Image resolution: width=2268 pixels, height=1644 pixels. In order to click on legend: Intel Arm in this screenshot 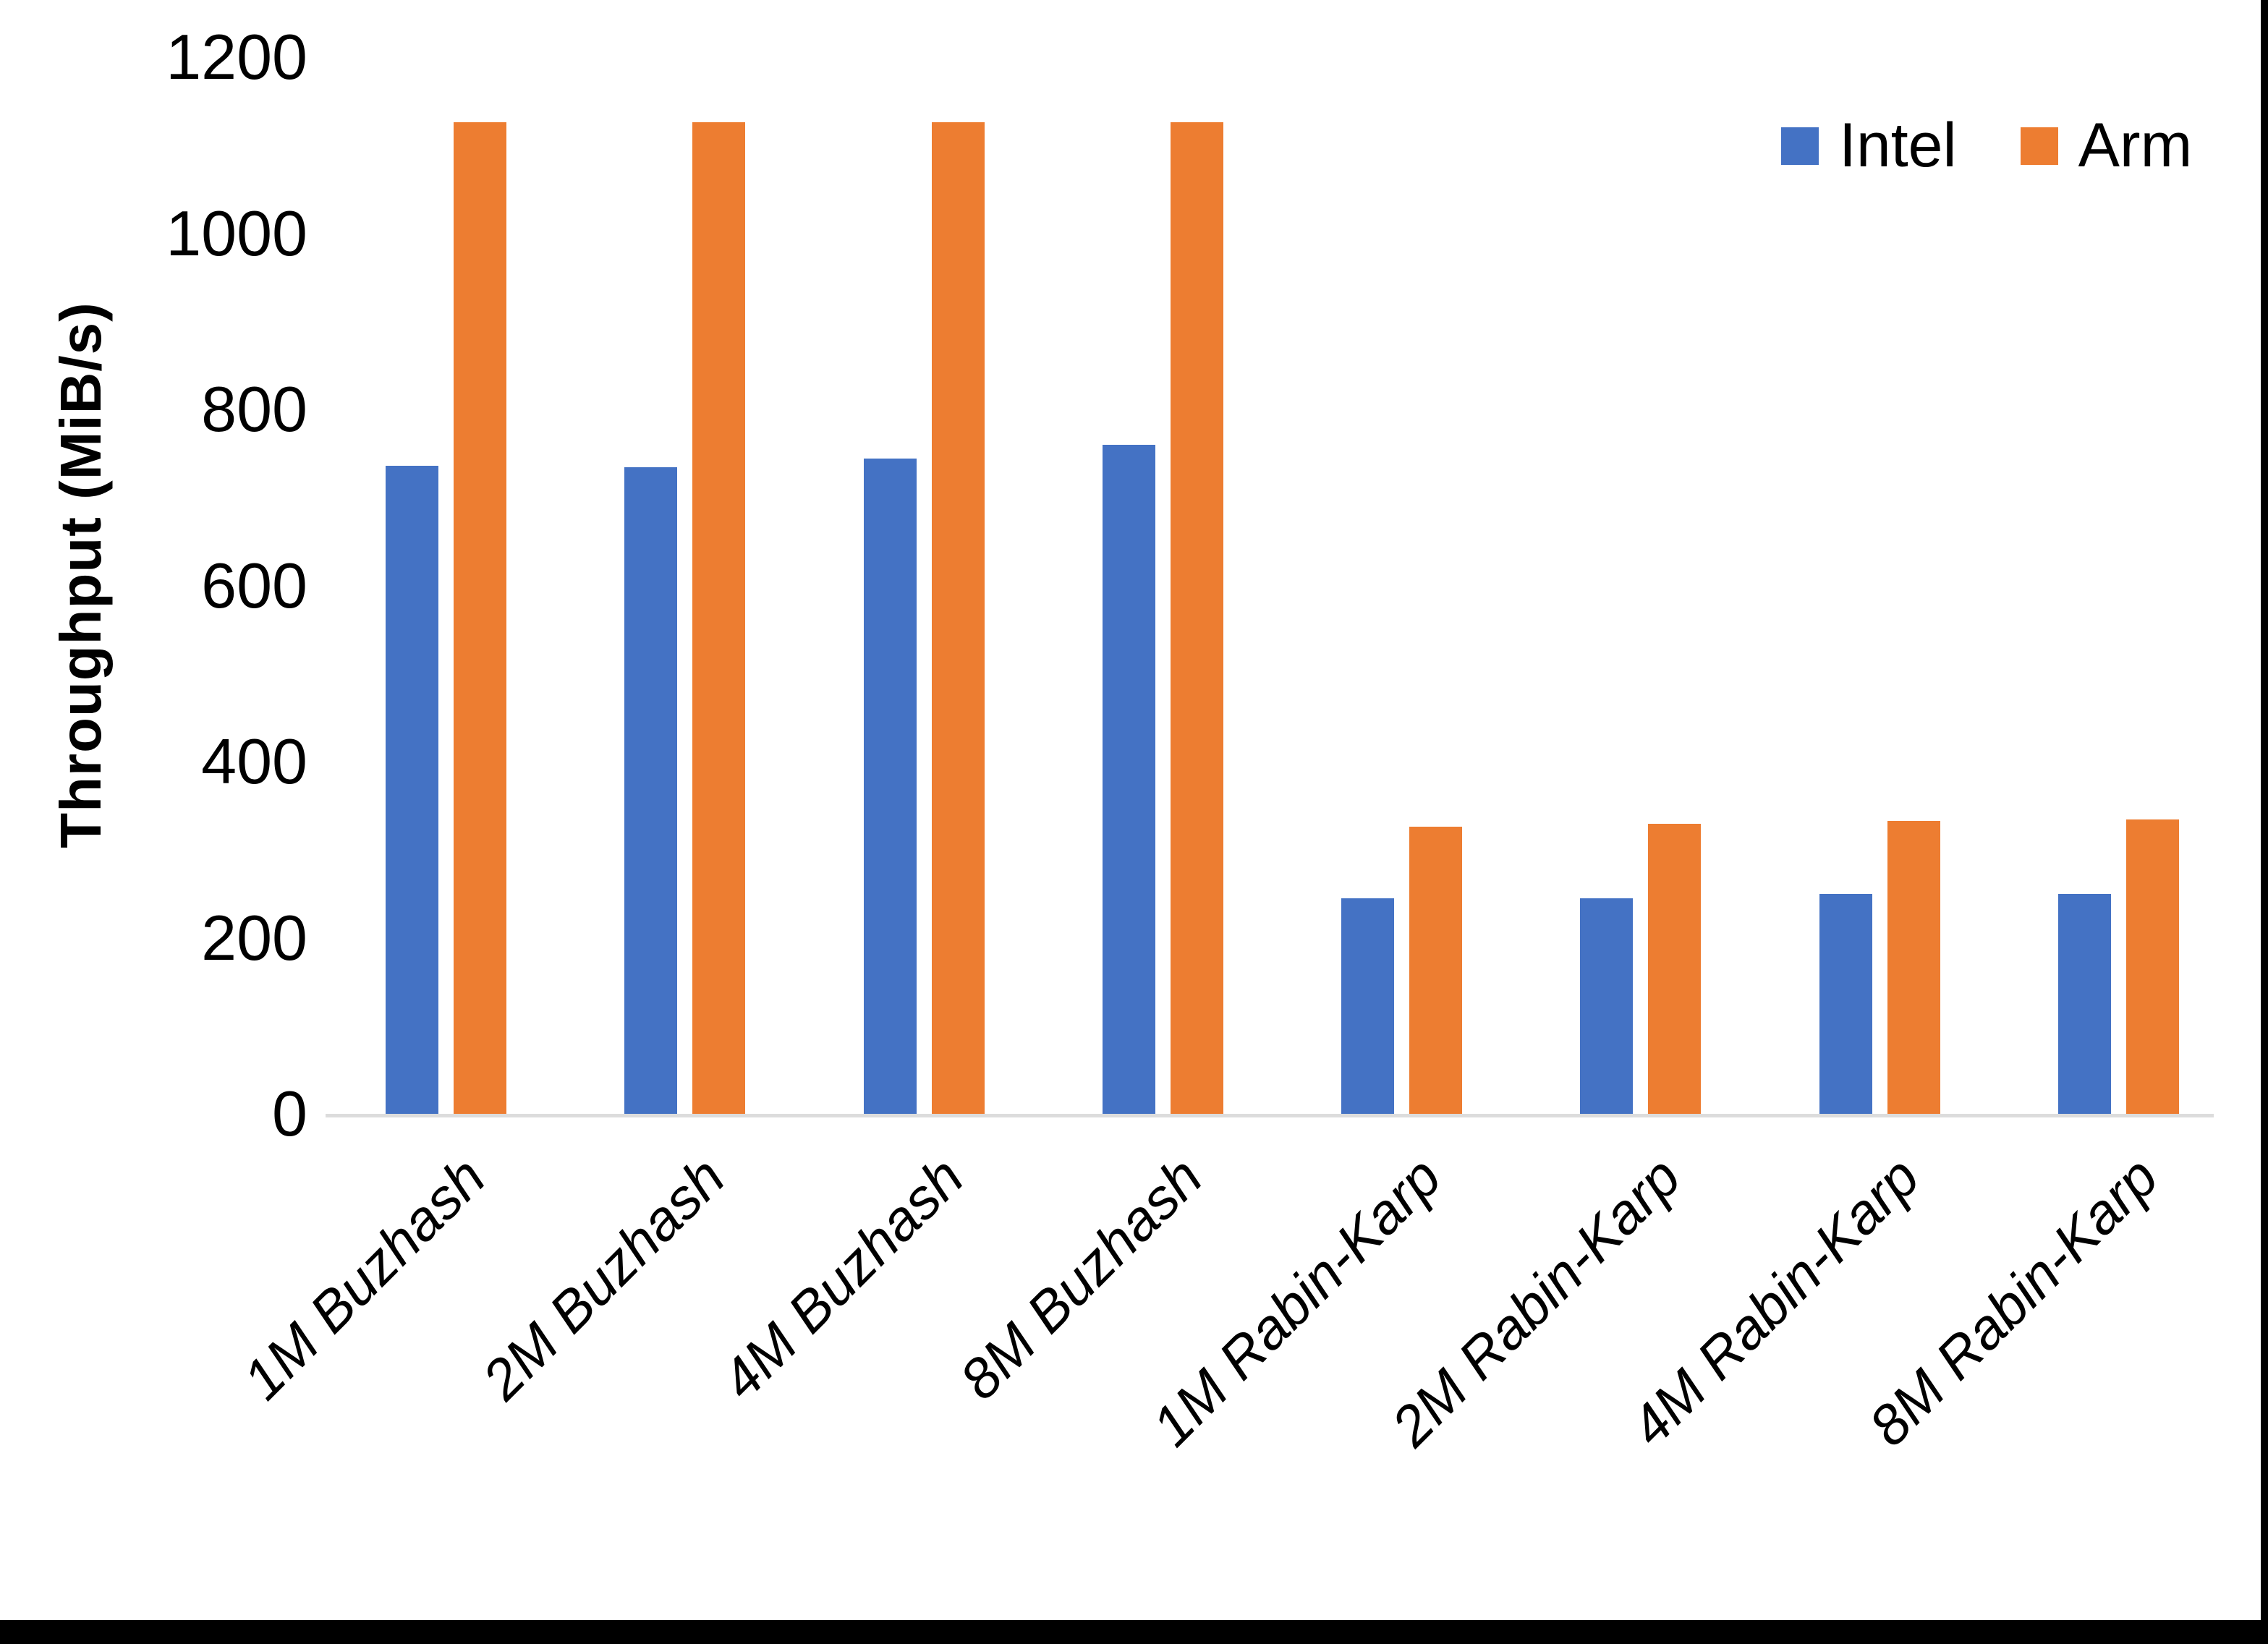, I will do `click(1987, 146)`.